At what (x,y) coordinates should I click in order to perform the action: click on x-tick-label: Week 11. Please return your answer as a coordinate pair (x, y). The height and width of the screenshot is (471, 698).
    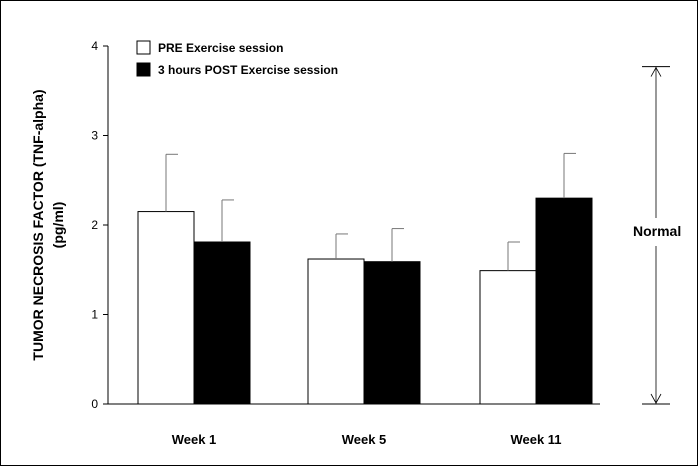
    Looking at the image, I should click on (535, 439).